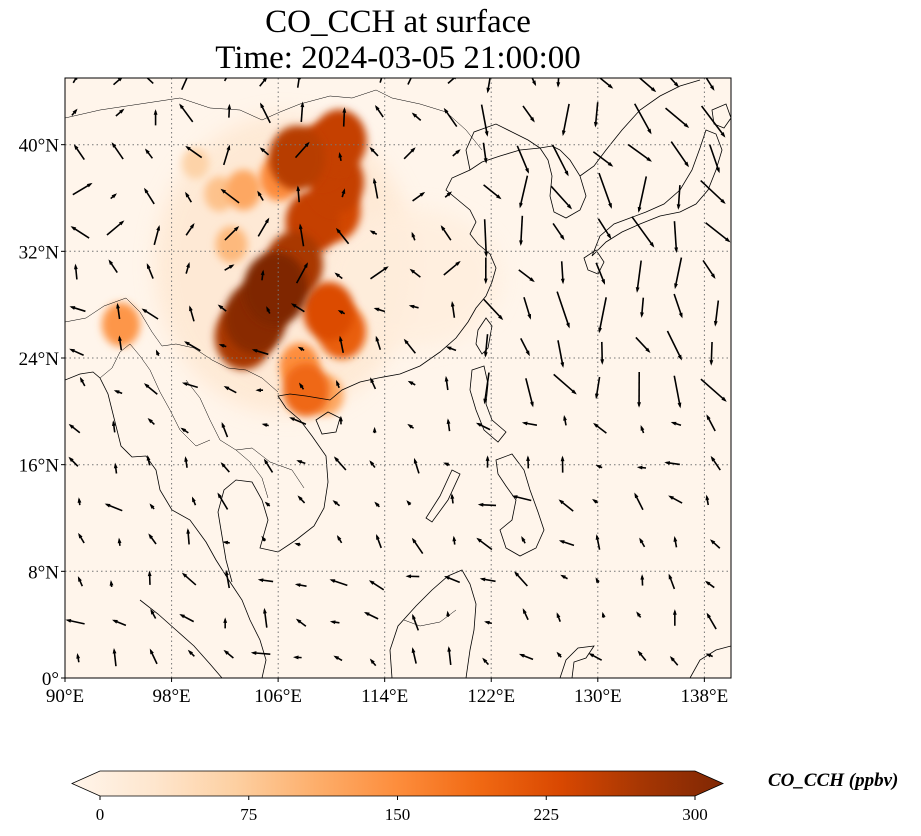 The image size is (921, 836). What do you see at coordinates (503, 147) in the screenshot?
I see `coastline-bohai` at bounding box center [503, 147].